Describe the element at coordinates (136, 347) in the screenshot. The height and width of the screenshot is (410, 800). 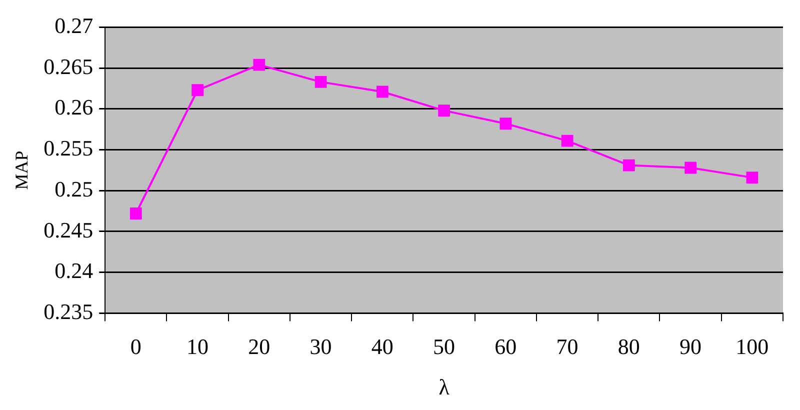
I see `x-tick-label: 0` at that location.